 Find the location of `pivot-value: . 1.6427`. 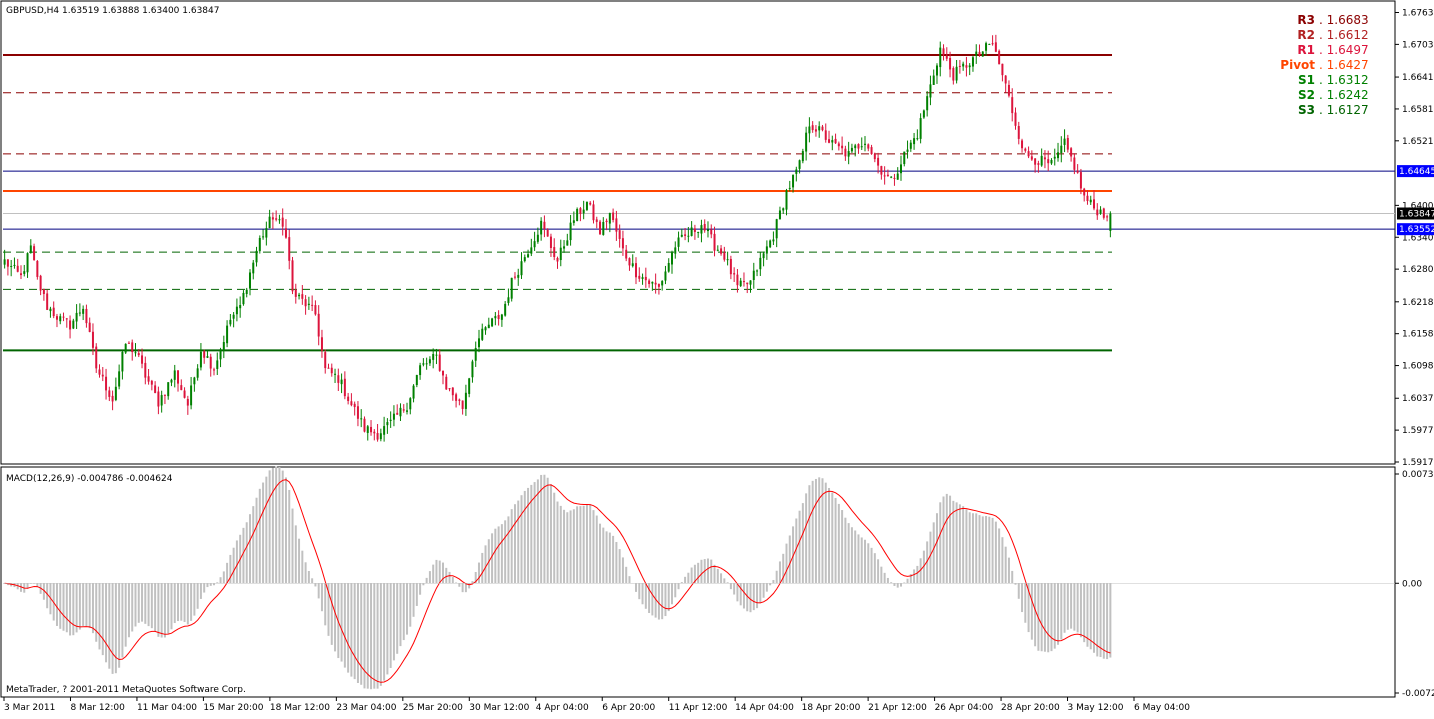

pivot-value: . 1.6427 is located at coordinates (1344, 65).